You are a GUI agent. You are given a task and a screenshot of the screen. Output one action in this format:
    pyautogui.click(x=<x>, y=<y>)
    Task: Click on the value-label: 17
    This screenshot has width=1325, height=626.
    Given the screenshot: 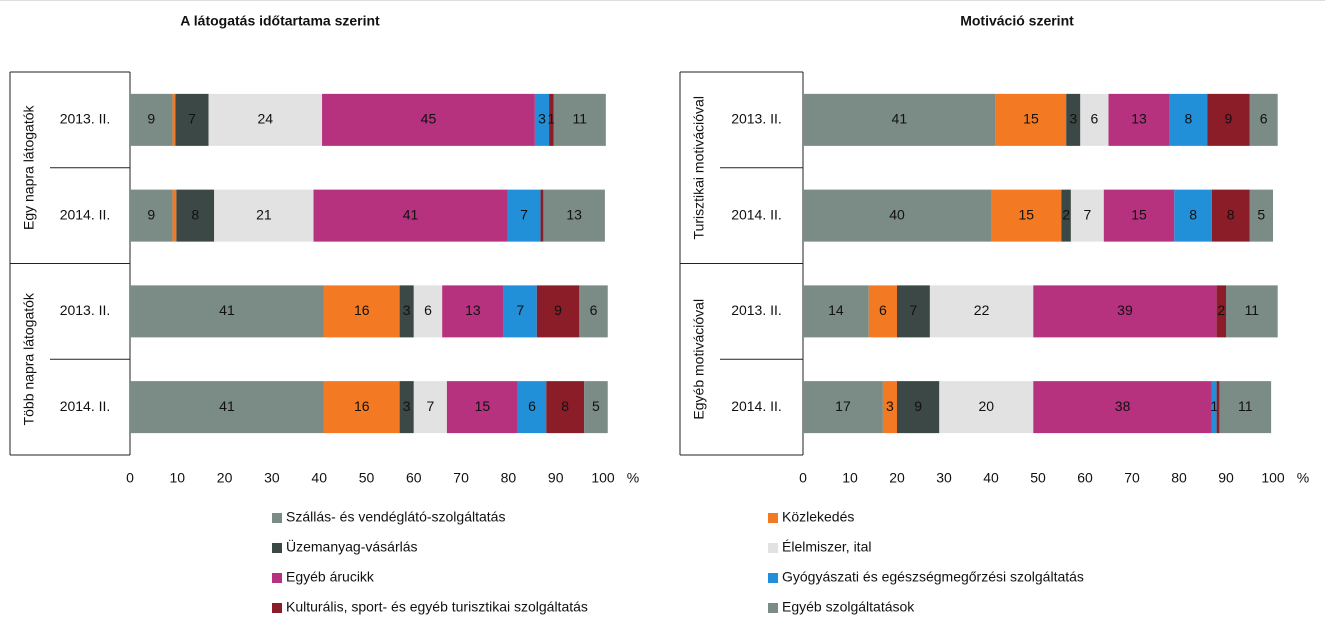 What is the action you would take?
    pyautogui.click(x=843, y=406)
    